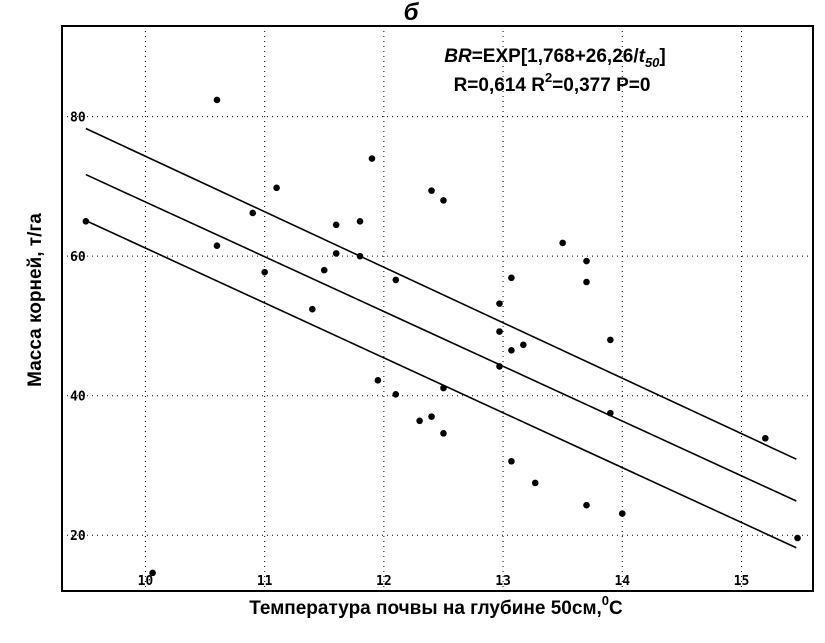 The height and width of the screenshot is (643, 825). I want to click on x-tick-label: 10, so click(146, 581).